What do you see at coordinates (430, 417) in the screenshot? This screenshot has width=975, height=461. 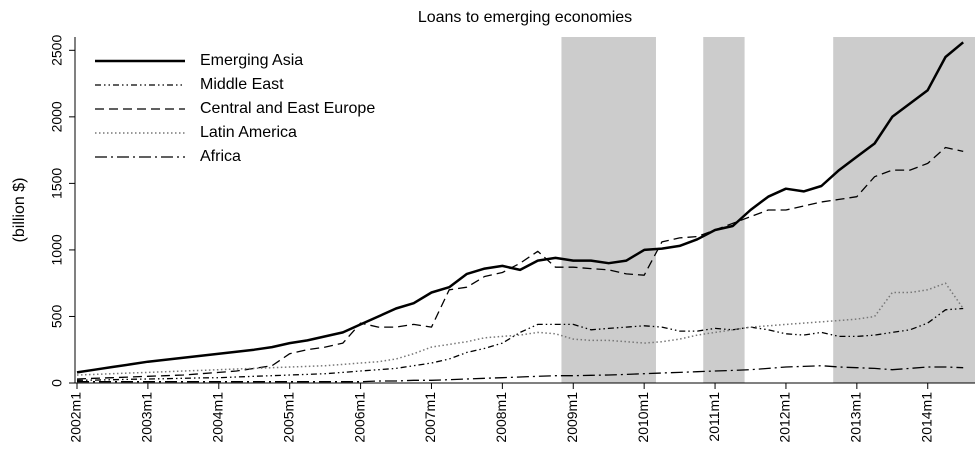 I see `x-tick-label: 2007m1` at bounding box center [430, 417].